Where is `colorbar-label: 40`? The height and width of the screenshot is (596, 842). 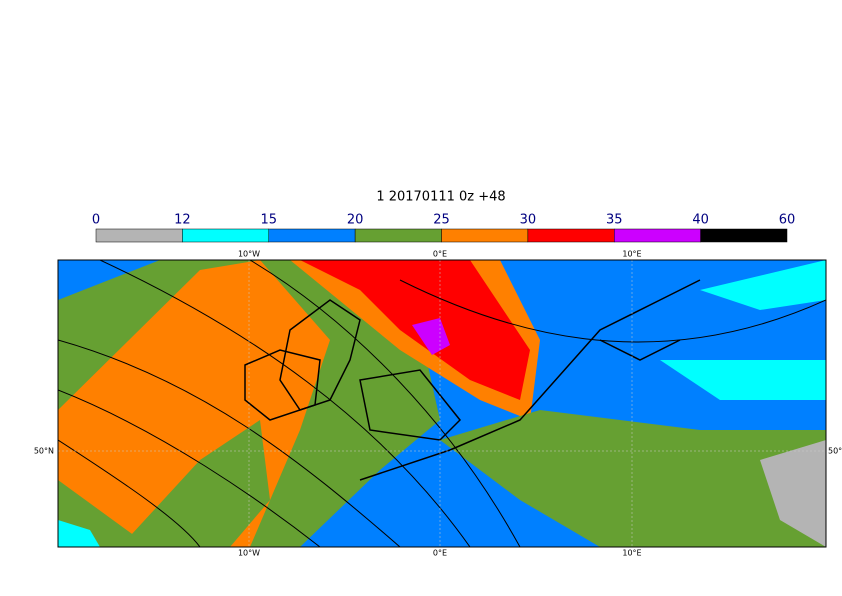 colorbar-label: 40 is located at coordinates (700, 220).